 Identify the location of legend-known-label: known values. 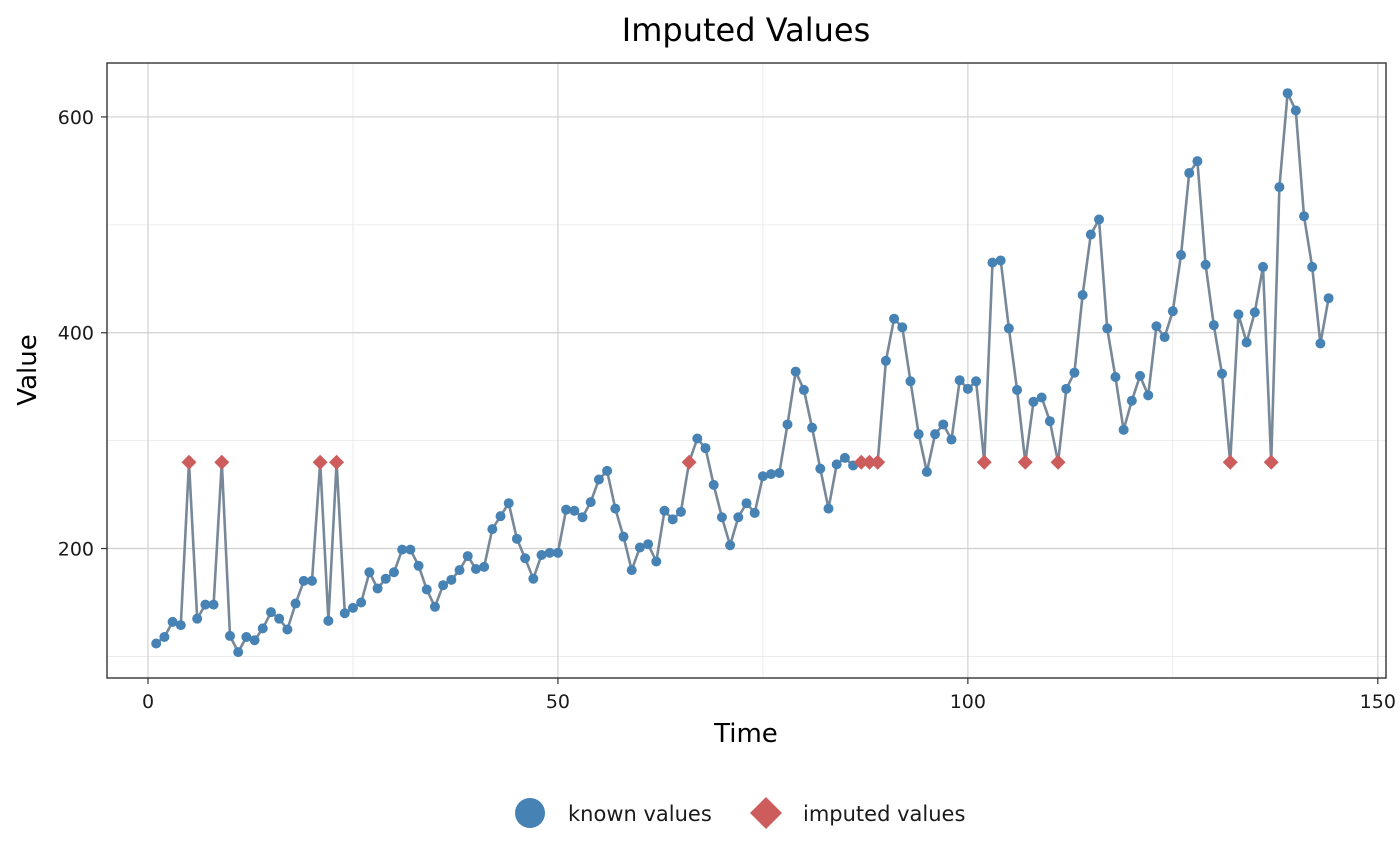
(640, 814).